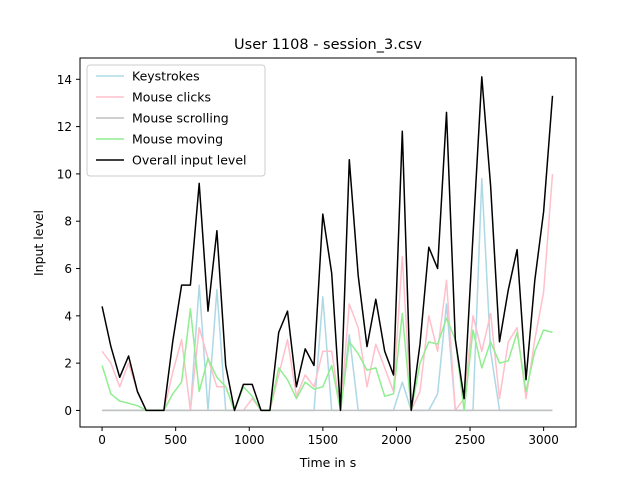 The width and height of the screenshot is (640, 480). What do you see at coordinates (470, 440) in the screenshot?
I see `x-tick-label: 2500` at bounding box center [470, 440].